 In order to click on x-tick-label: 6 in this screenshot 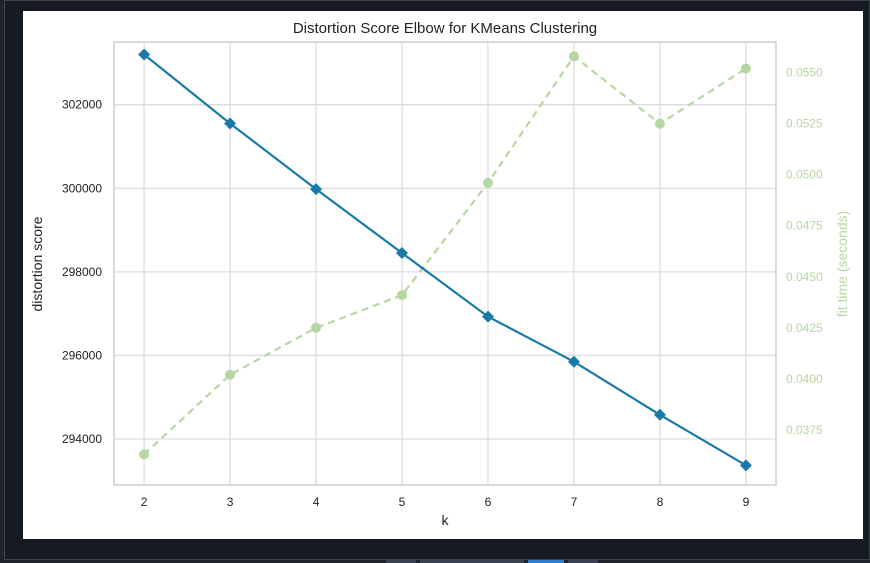, I will do `click(488, 502)`.